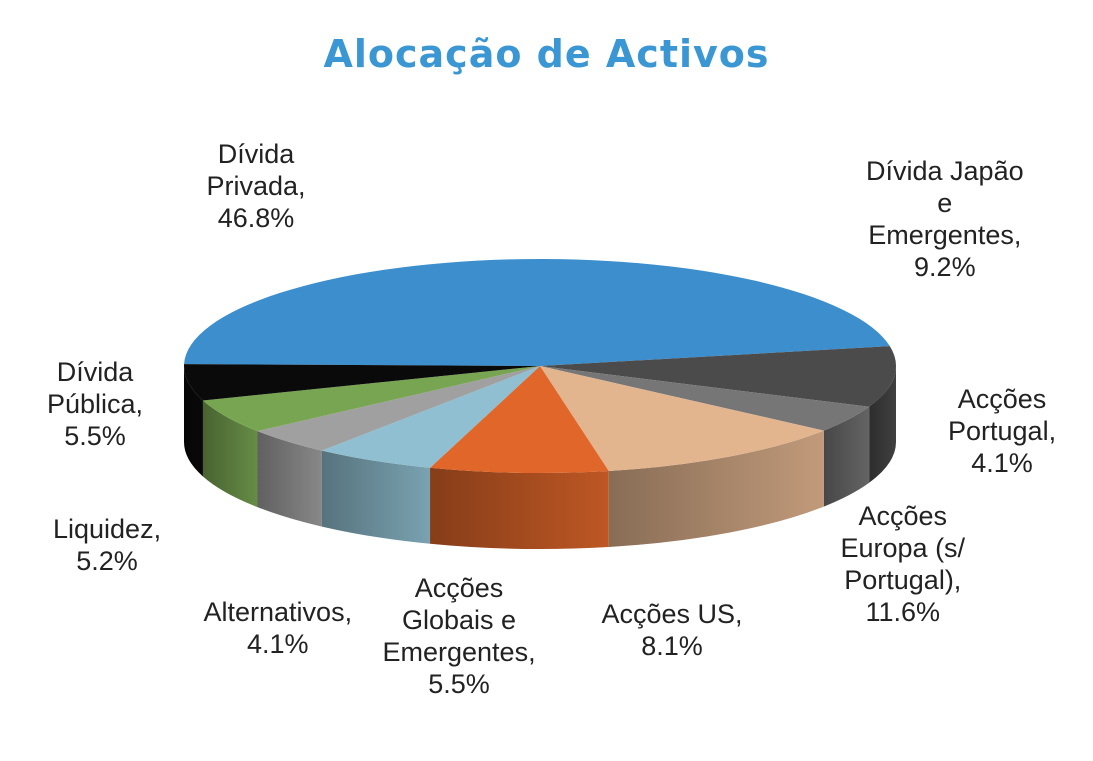 This screenshot has height=761, width=1093. Describe the element at coordinates (278, 628) in the screenshot. I see `slice-label-alternativos: Alternativos, 4.1%` at that location.